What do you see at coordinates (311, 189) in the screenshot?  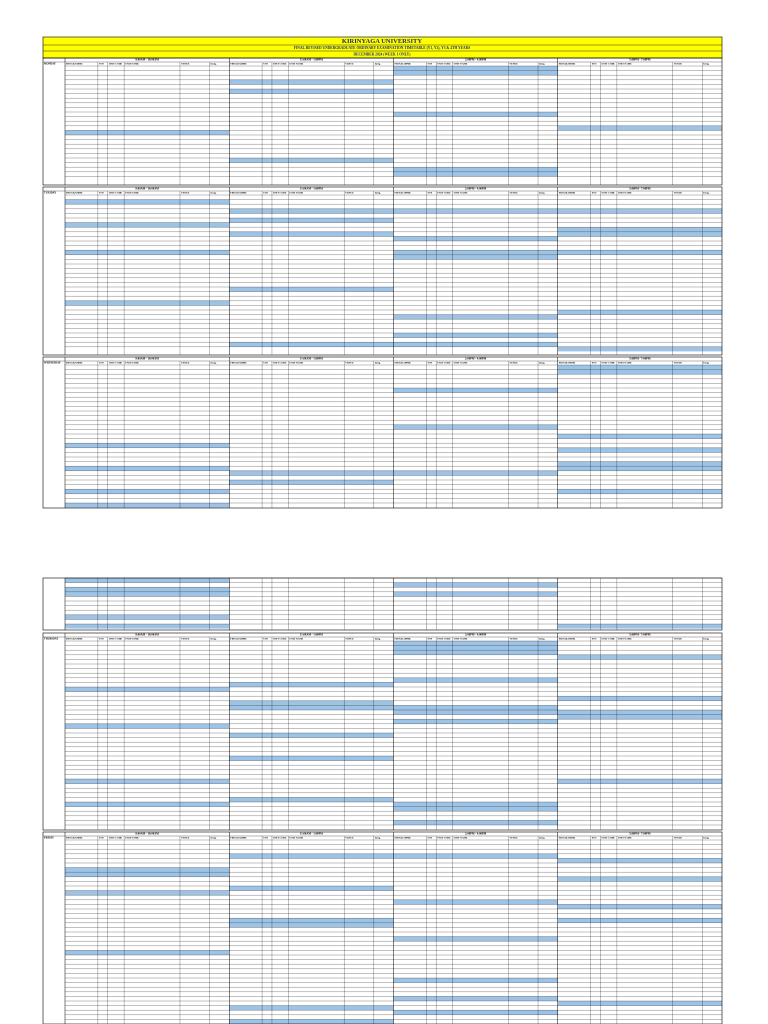 I see `slot-label: 11:00AM - 1:00PM` at bounding box center [311, 189].